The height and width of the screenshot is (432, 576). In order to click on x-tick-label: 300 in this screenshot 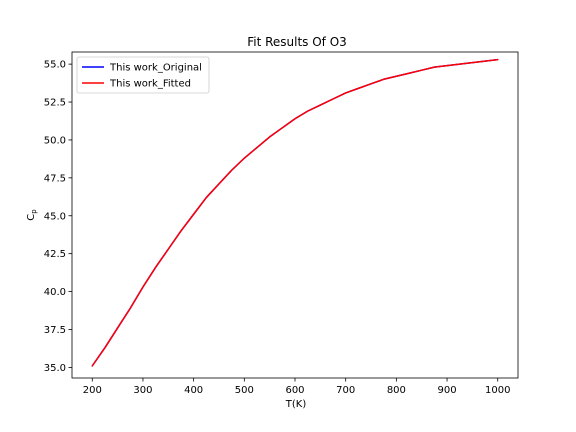, I will do `click(142, 390)`.